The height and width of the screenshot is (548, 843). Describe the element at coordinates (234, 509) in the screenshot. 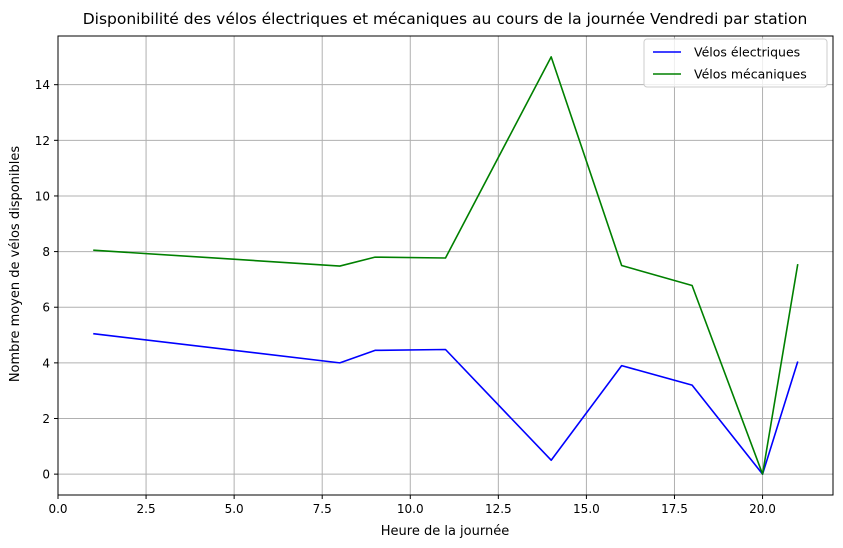

I see `x-tick-label: 5.0` at that location.